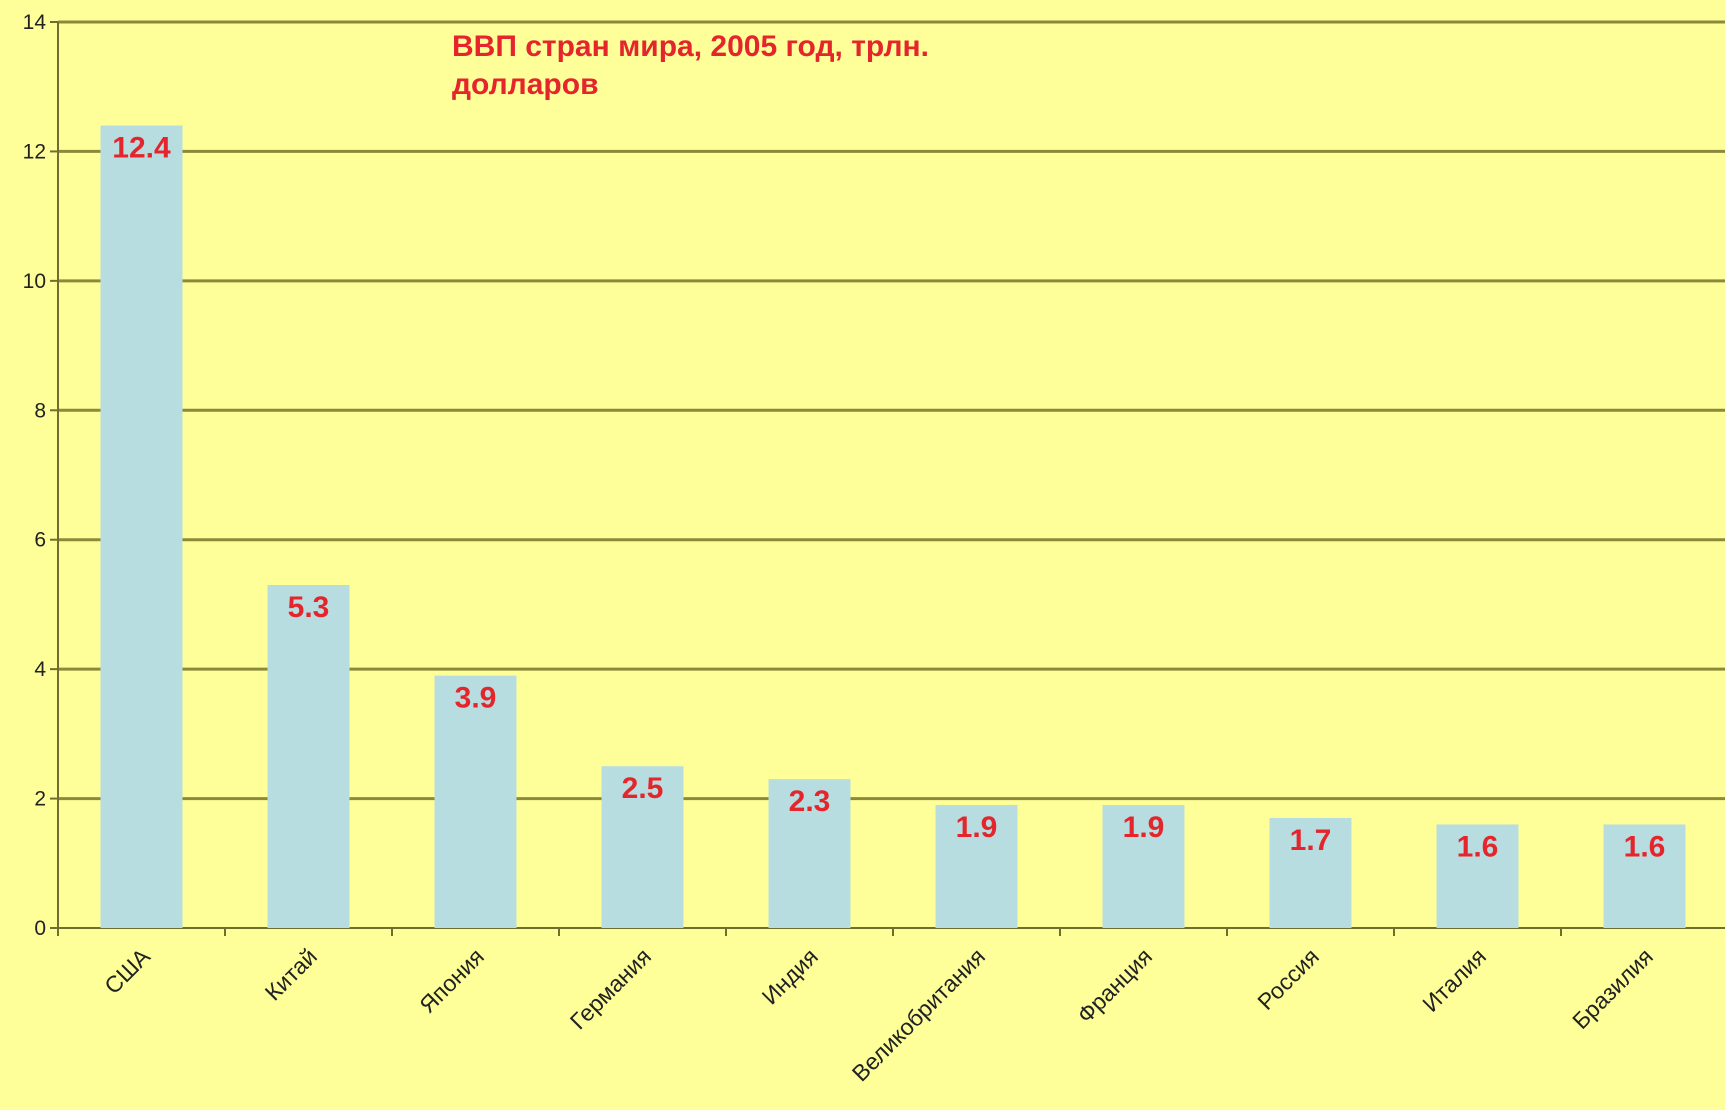 Image resolution: width=1725 pixels, height=1110 pixels. What do you see at coordinates (40, 669) in the screenshot?
I see `y-tick-label: 4` at bounding box center [40, 669].